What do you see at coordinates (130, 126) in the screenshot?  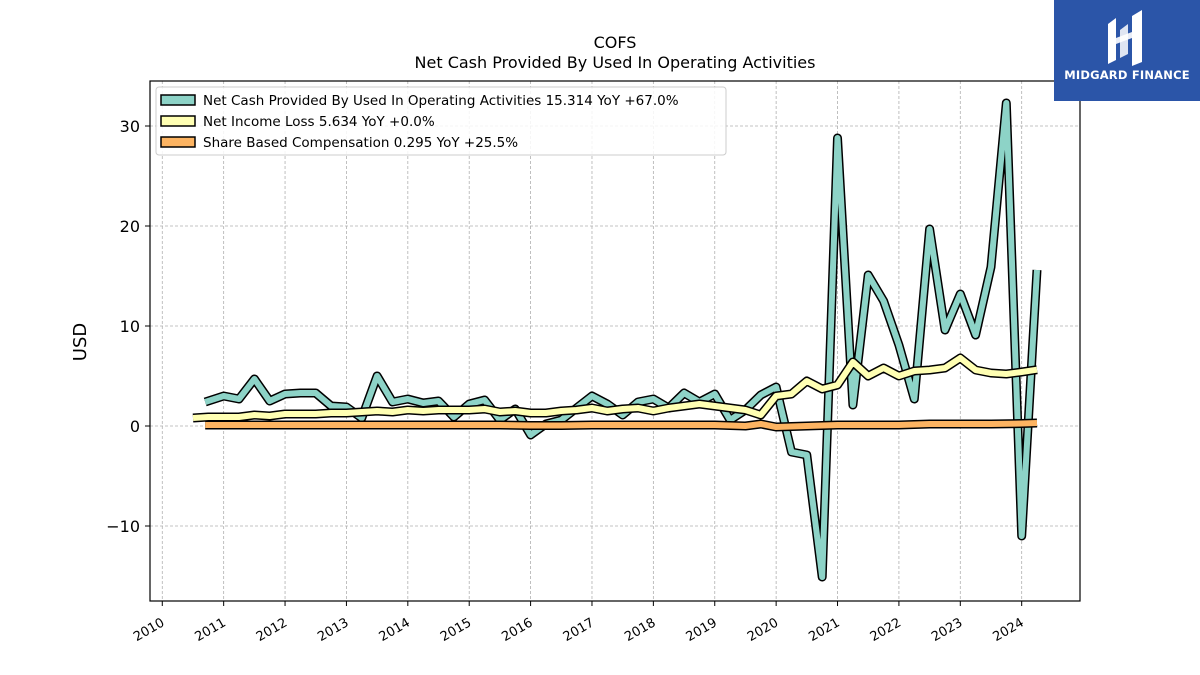 I see `y-tick-label: 30` at bounding box center [130, 126].